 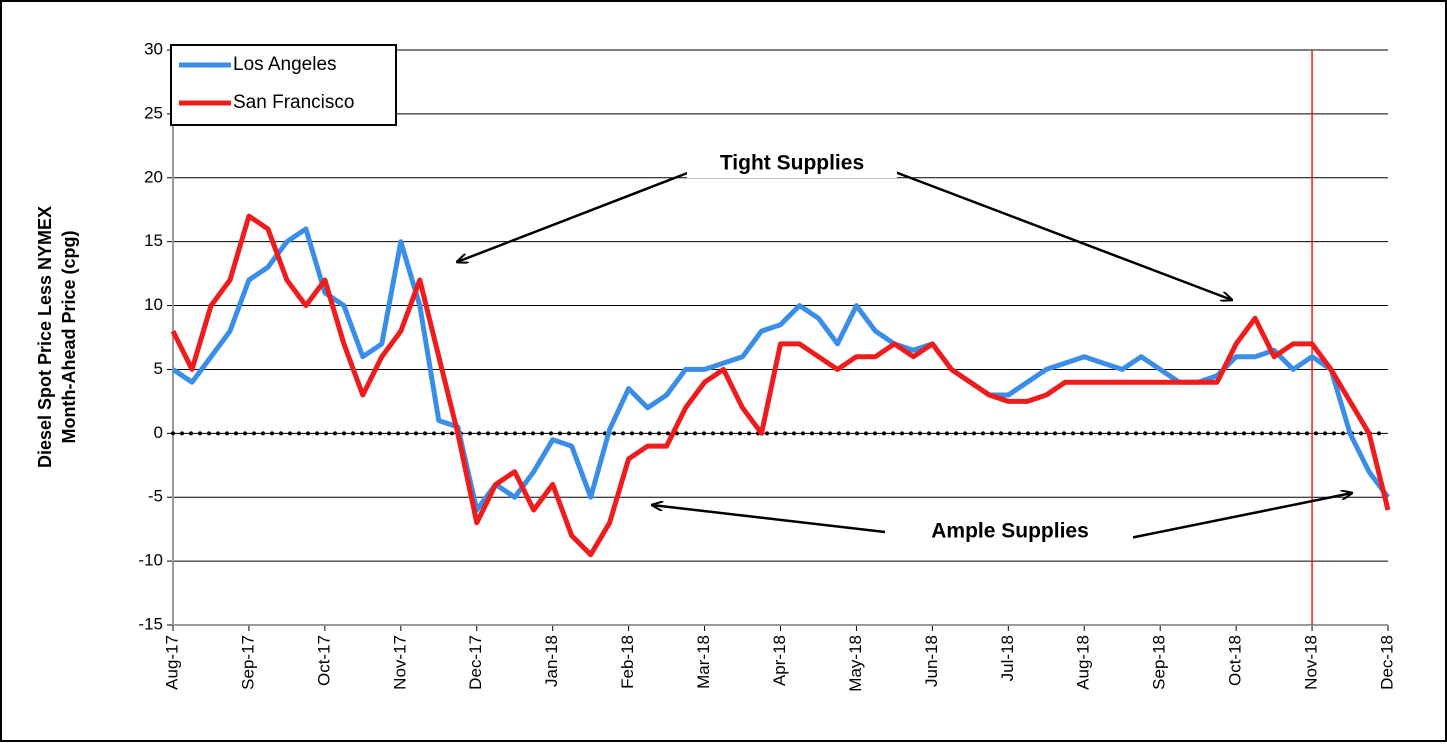 I want to click on x-tick-label: Nov-17, so click(x=399, y=662).